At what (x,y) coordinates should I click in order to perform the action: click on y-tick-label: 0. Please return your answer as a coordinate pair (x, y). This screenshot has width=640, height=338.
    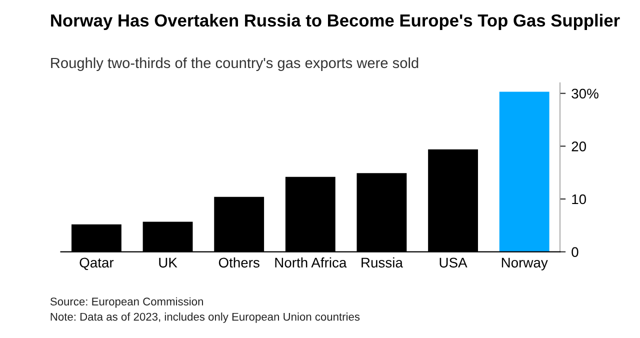
    Looking at the image, I should click on (575, 252).